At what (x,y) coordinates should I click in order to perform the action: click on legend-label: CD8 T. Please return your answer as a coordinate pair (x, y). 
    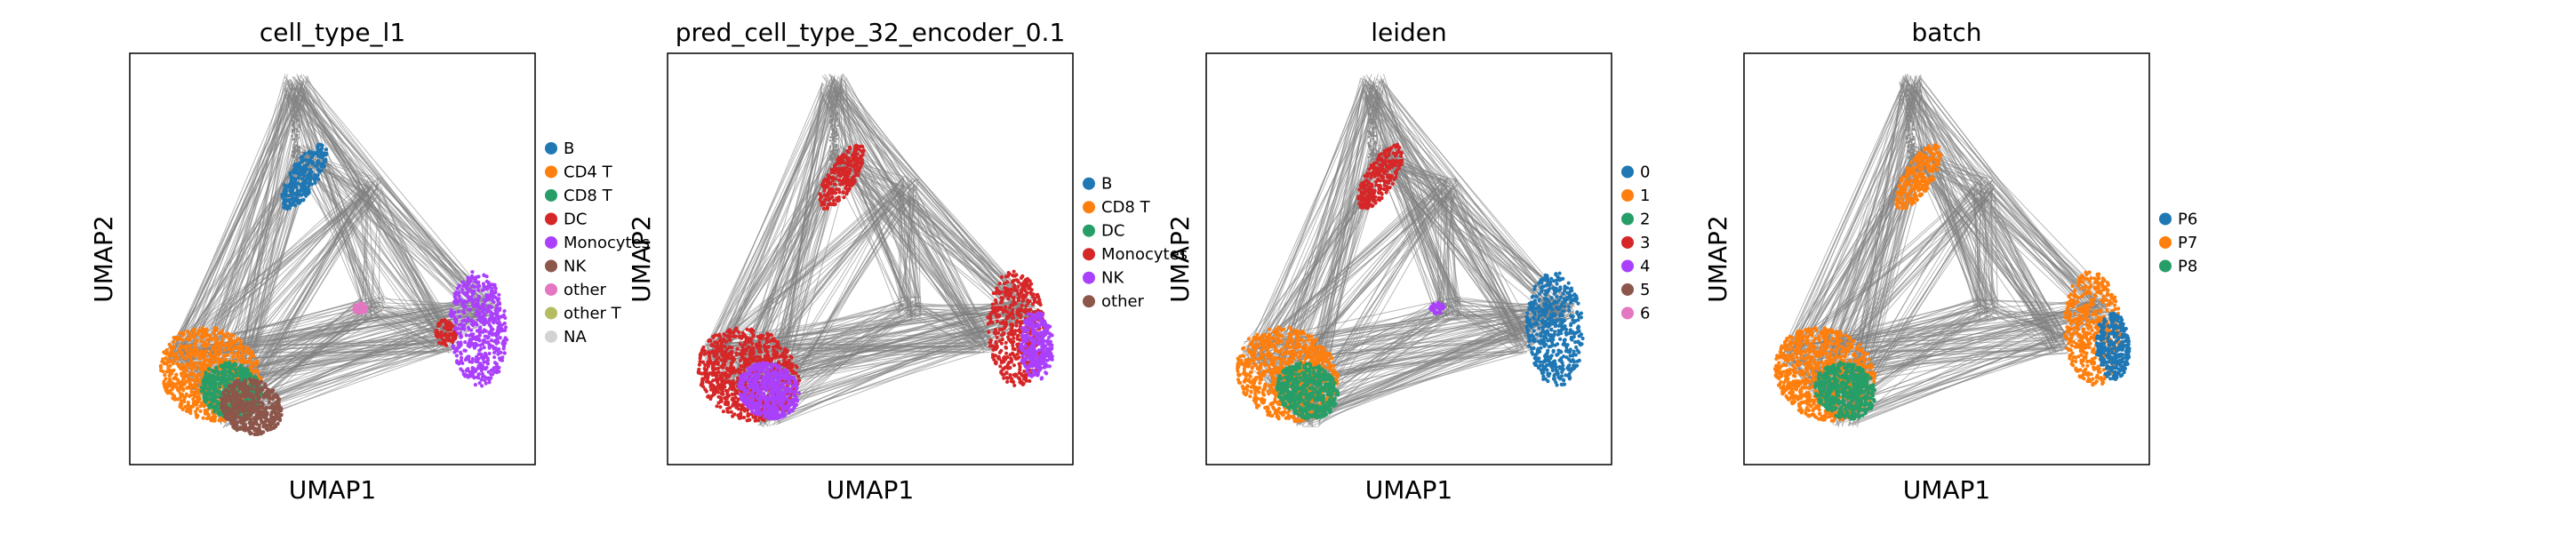
    Looking at the image, I should click on (588, 196).